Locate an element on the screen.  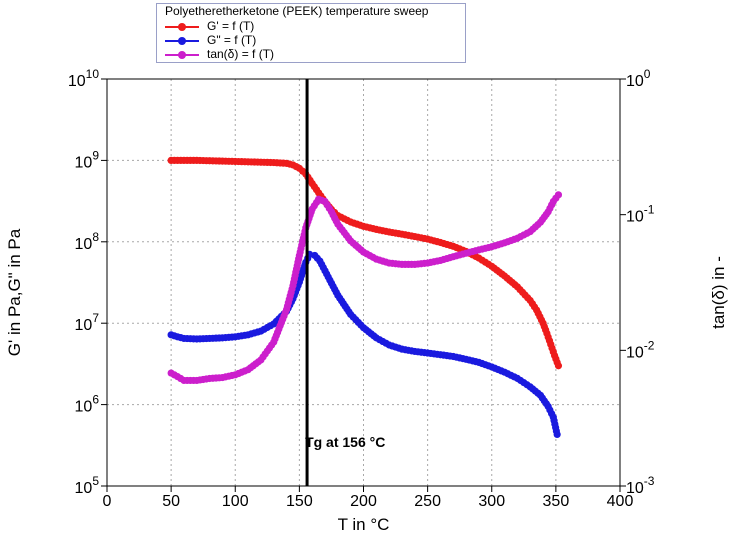
x-tick-label: 0 is located at coordinates (107, 501).